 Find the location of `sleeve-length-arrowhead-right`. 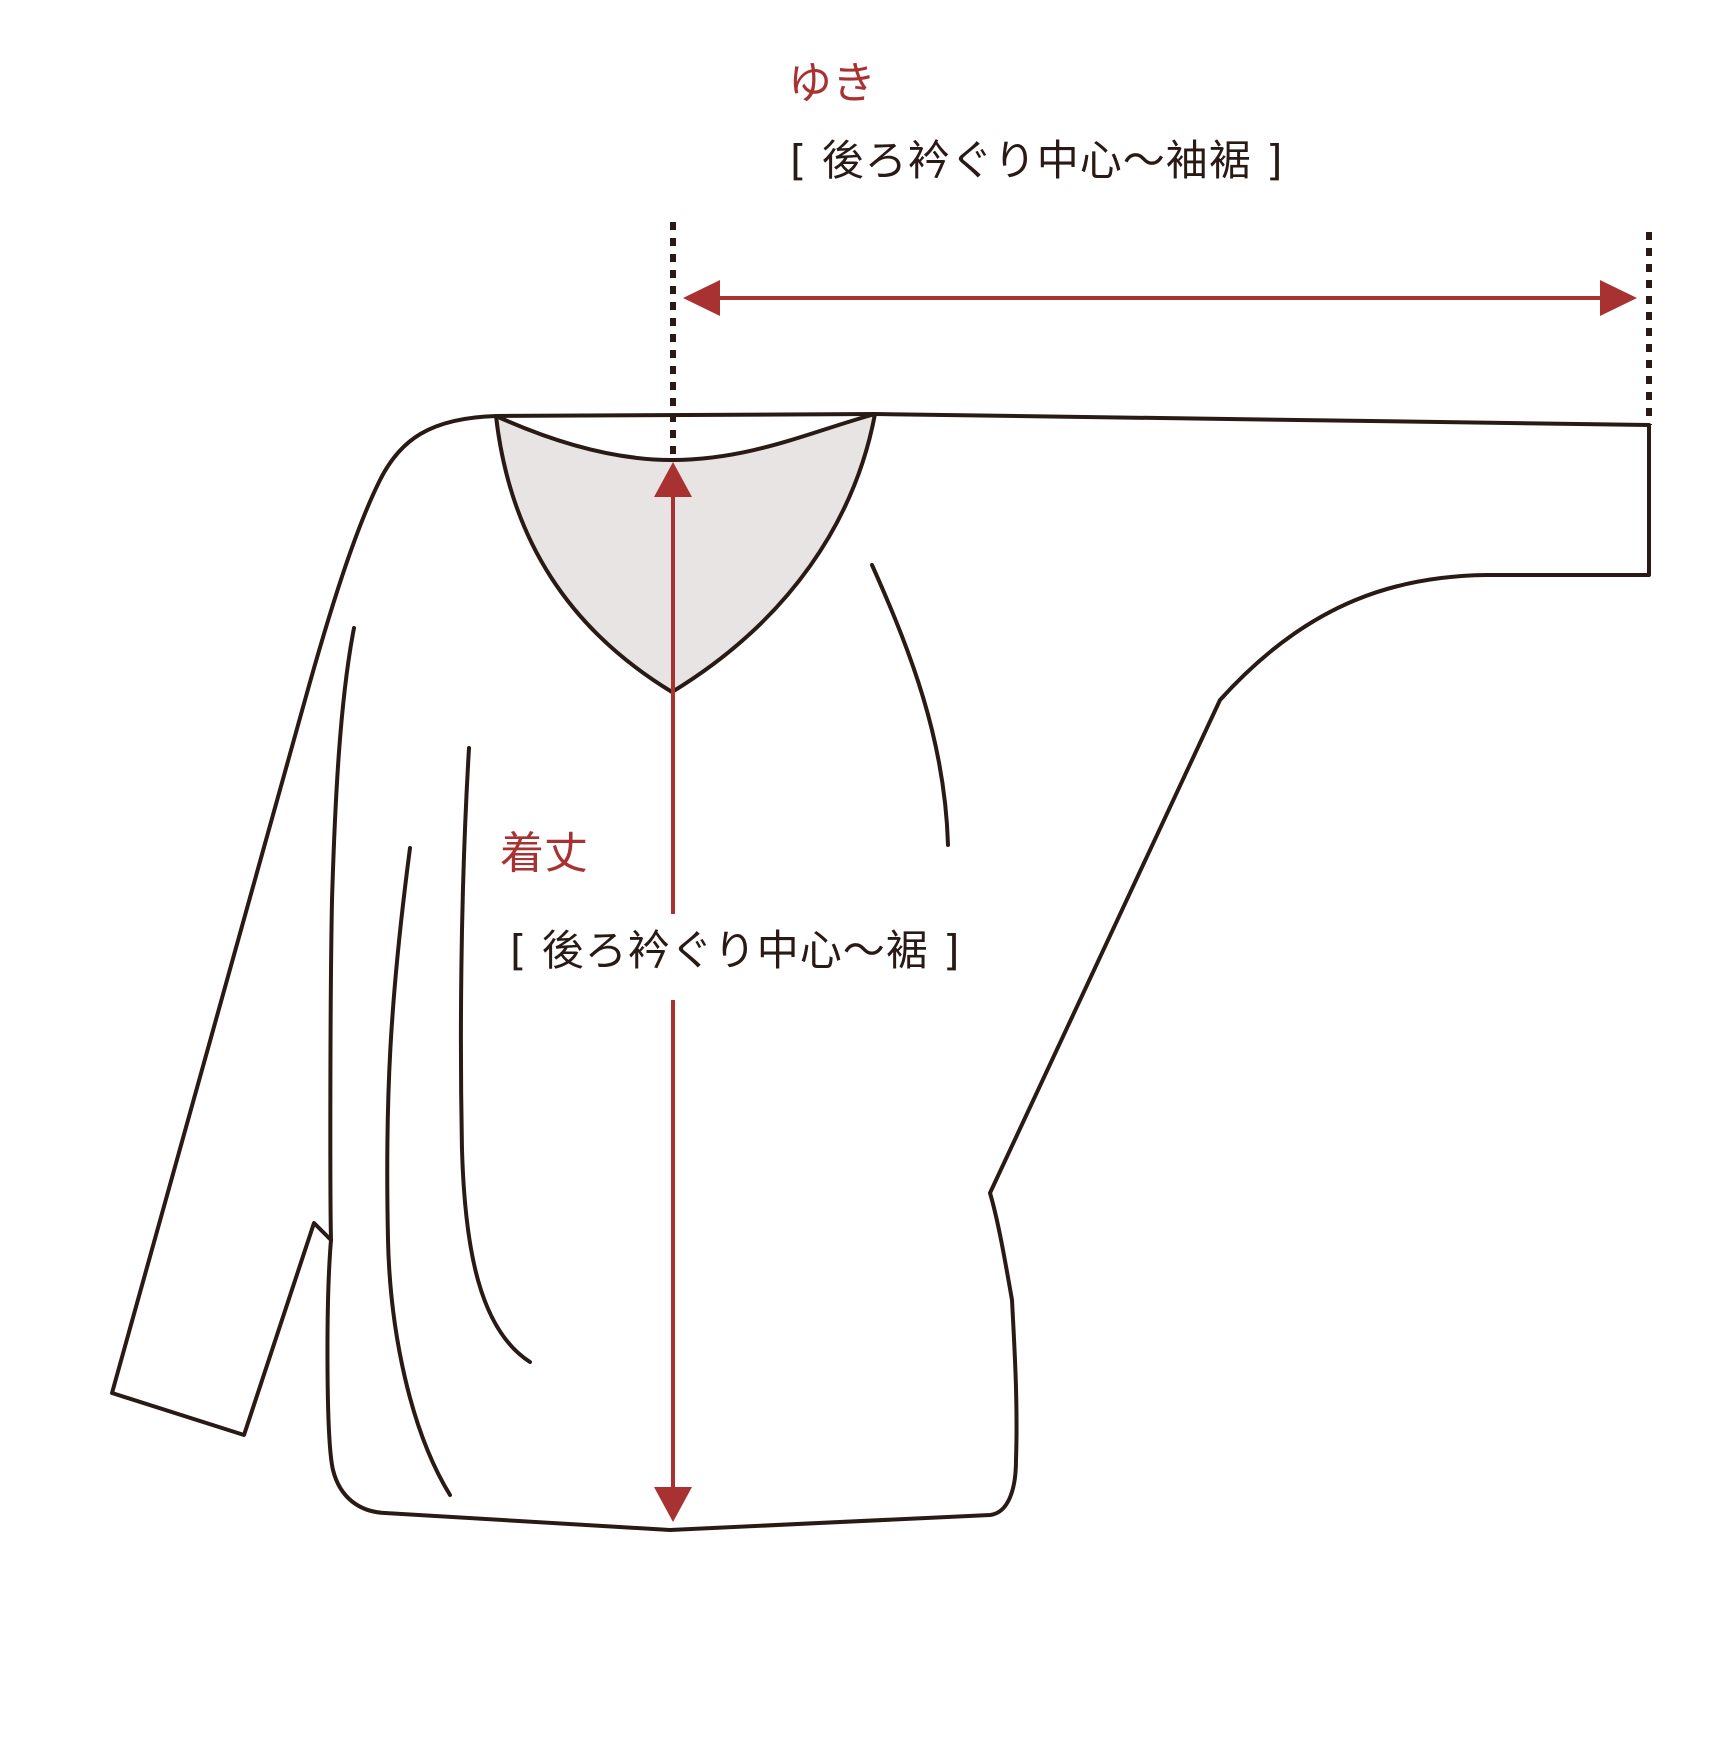

sleeve-length-arrowhead-right is located at coordinates (1618, 298).